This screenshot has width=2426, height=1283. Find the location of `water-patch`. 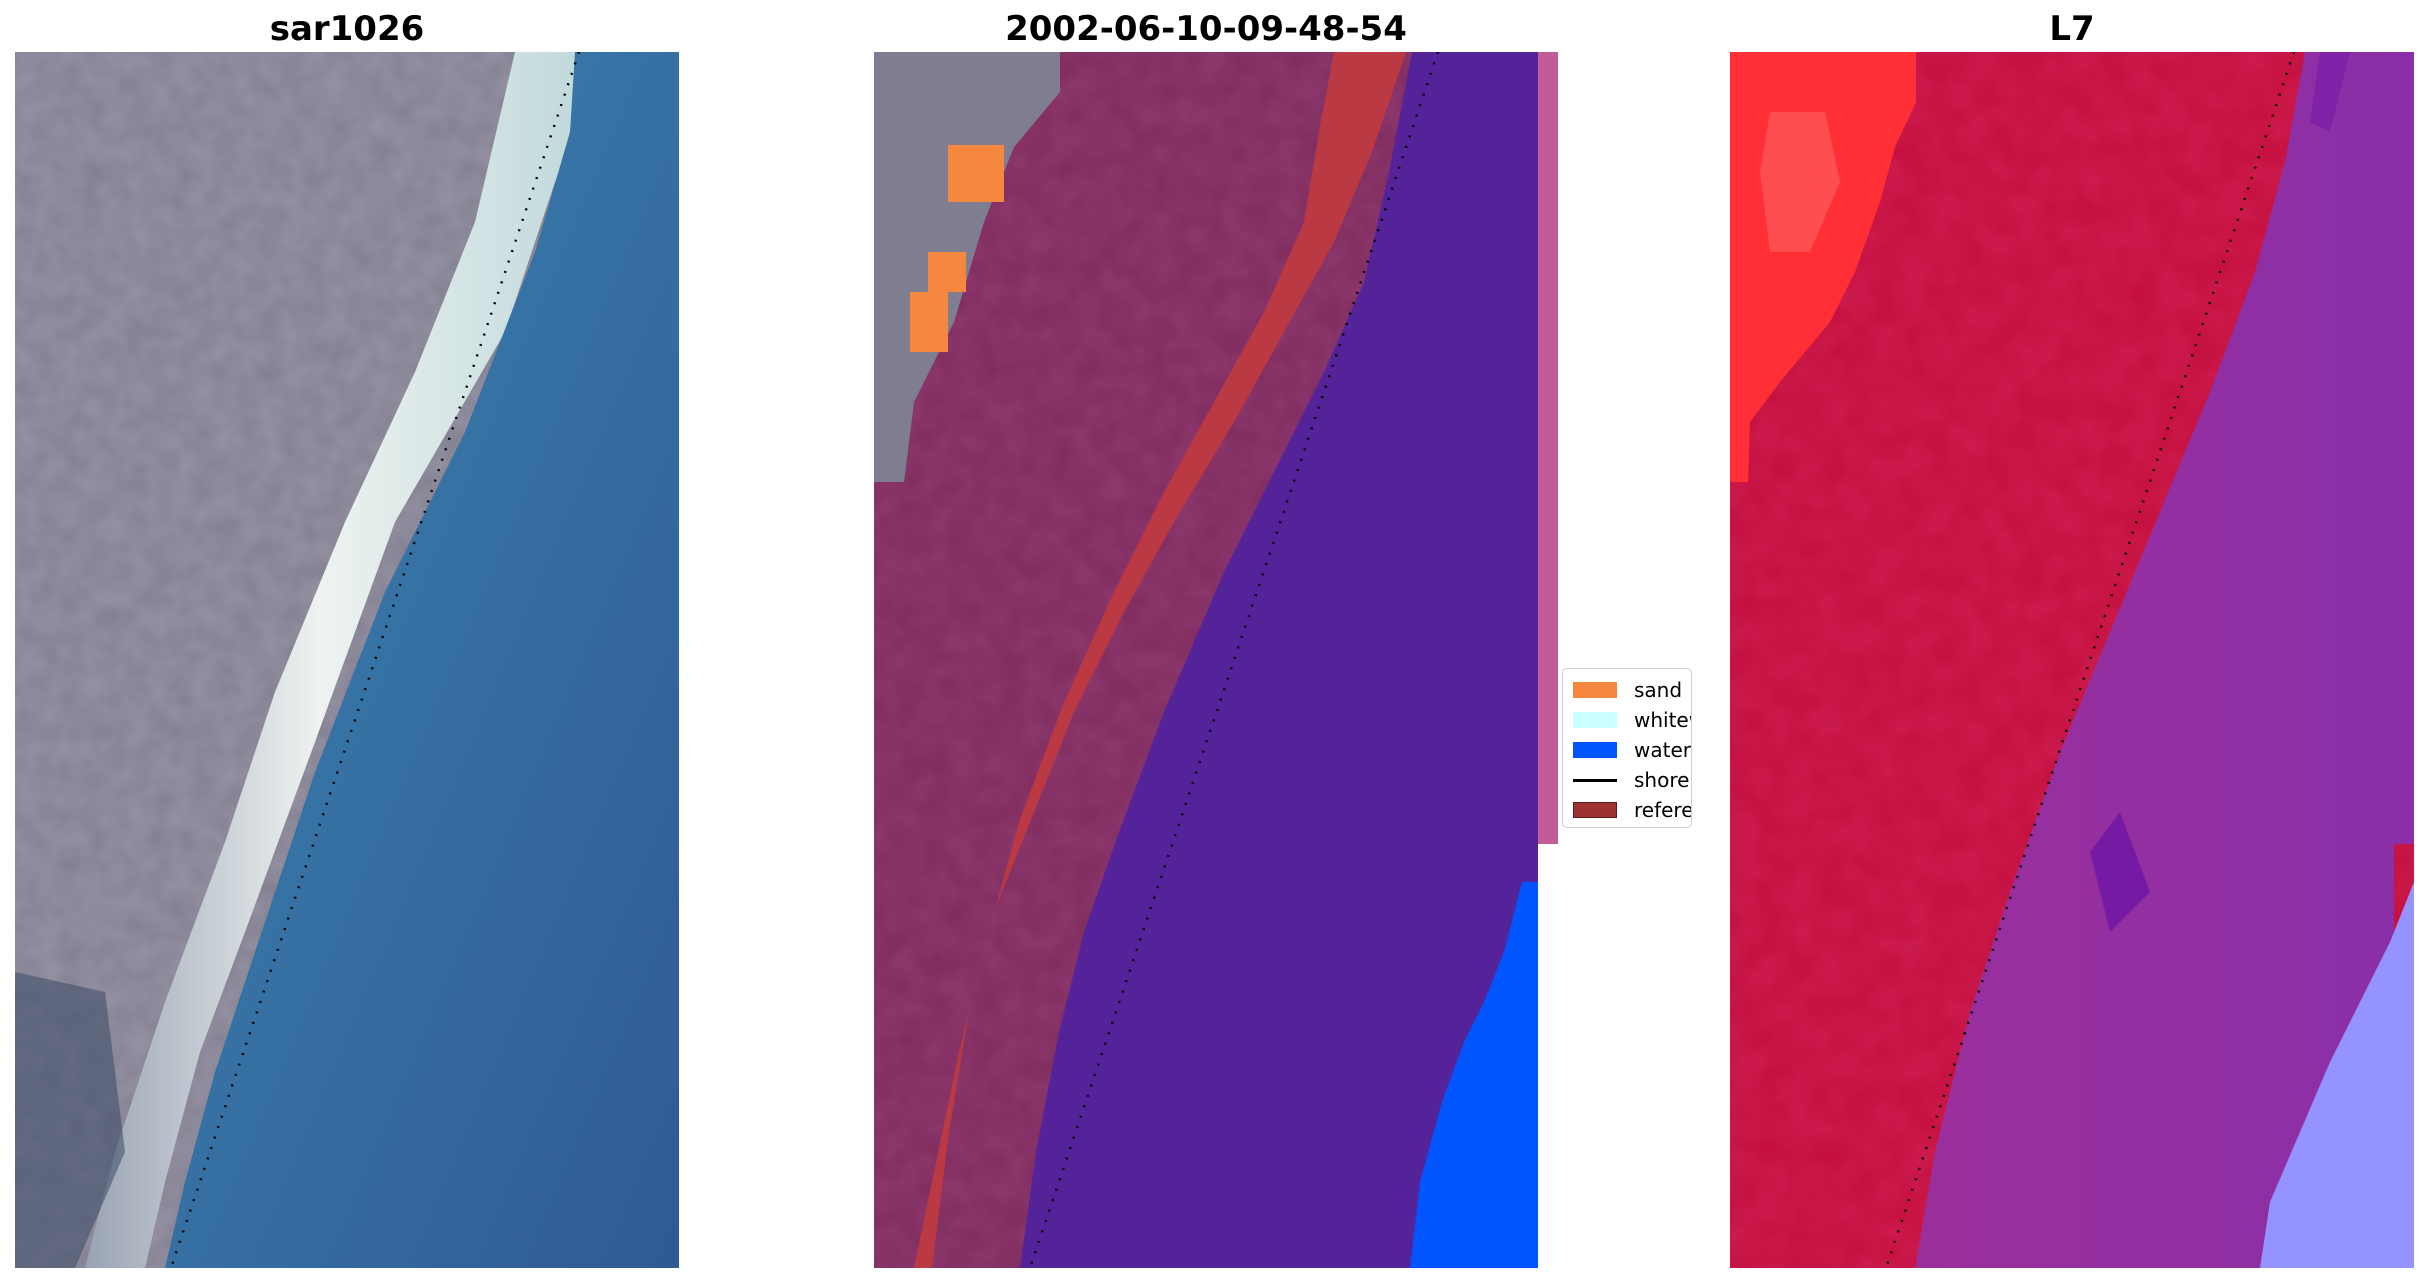

water-patch is located at coordinates (1474, 1075).